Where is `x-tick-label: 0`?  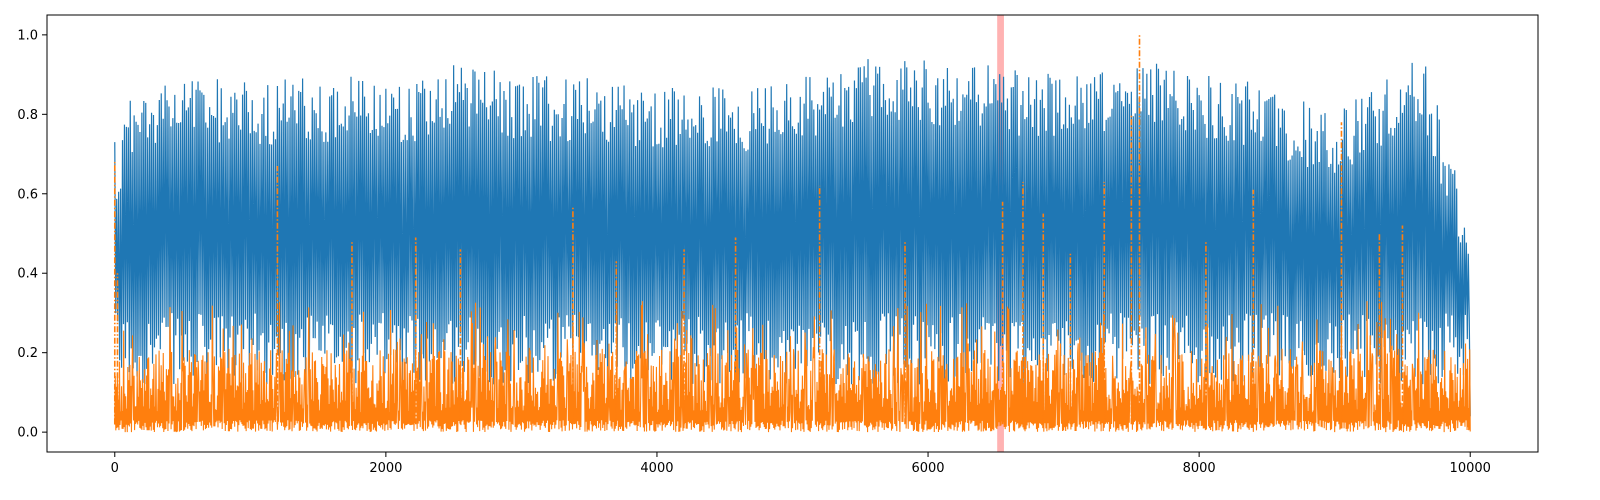 x-tick-label: 0 is located at coordinates (115, 468).